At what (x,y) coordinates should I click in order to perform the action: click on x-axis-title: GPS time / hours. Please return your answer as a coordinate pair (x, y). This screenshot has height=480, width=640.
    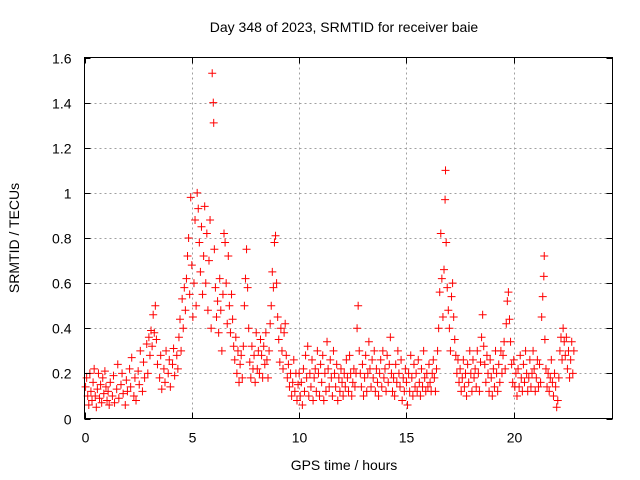
    Looking at the image, I should click on (344, 465).